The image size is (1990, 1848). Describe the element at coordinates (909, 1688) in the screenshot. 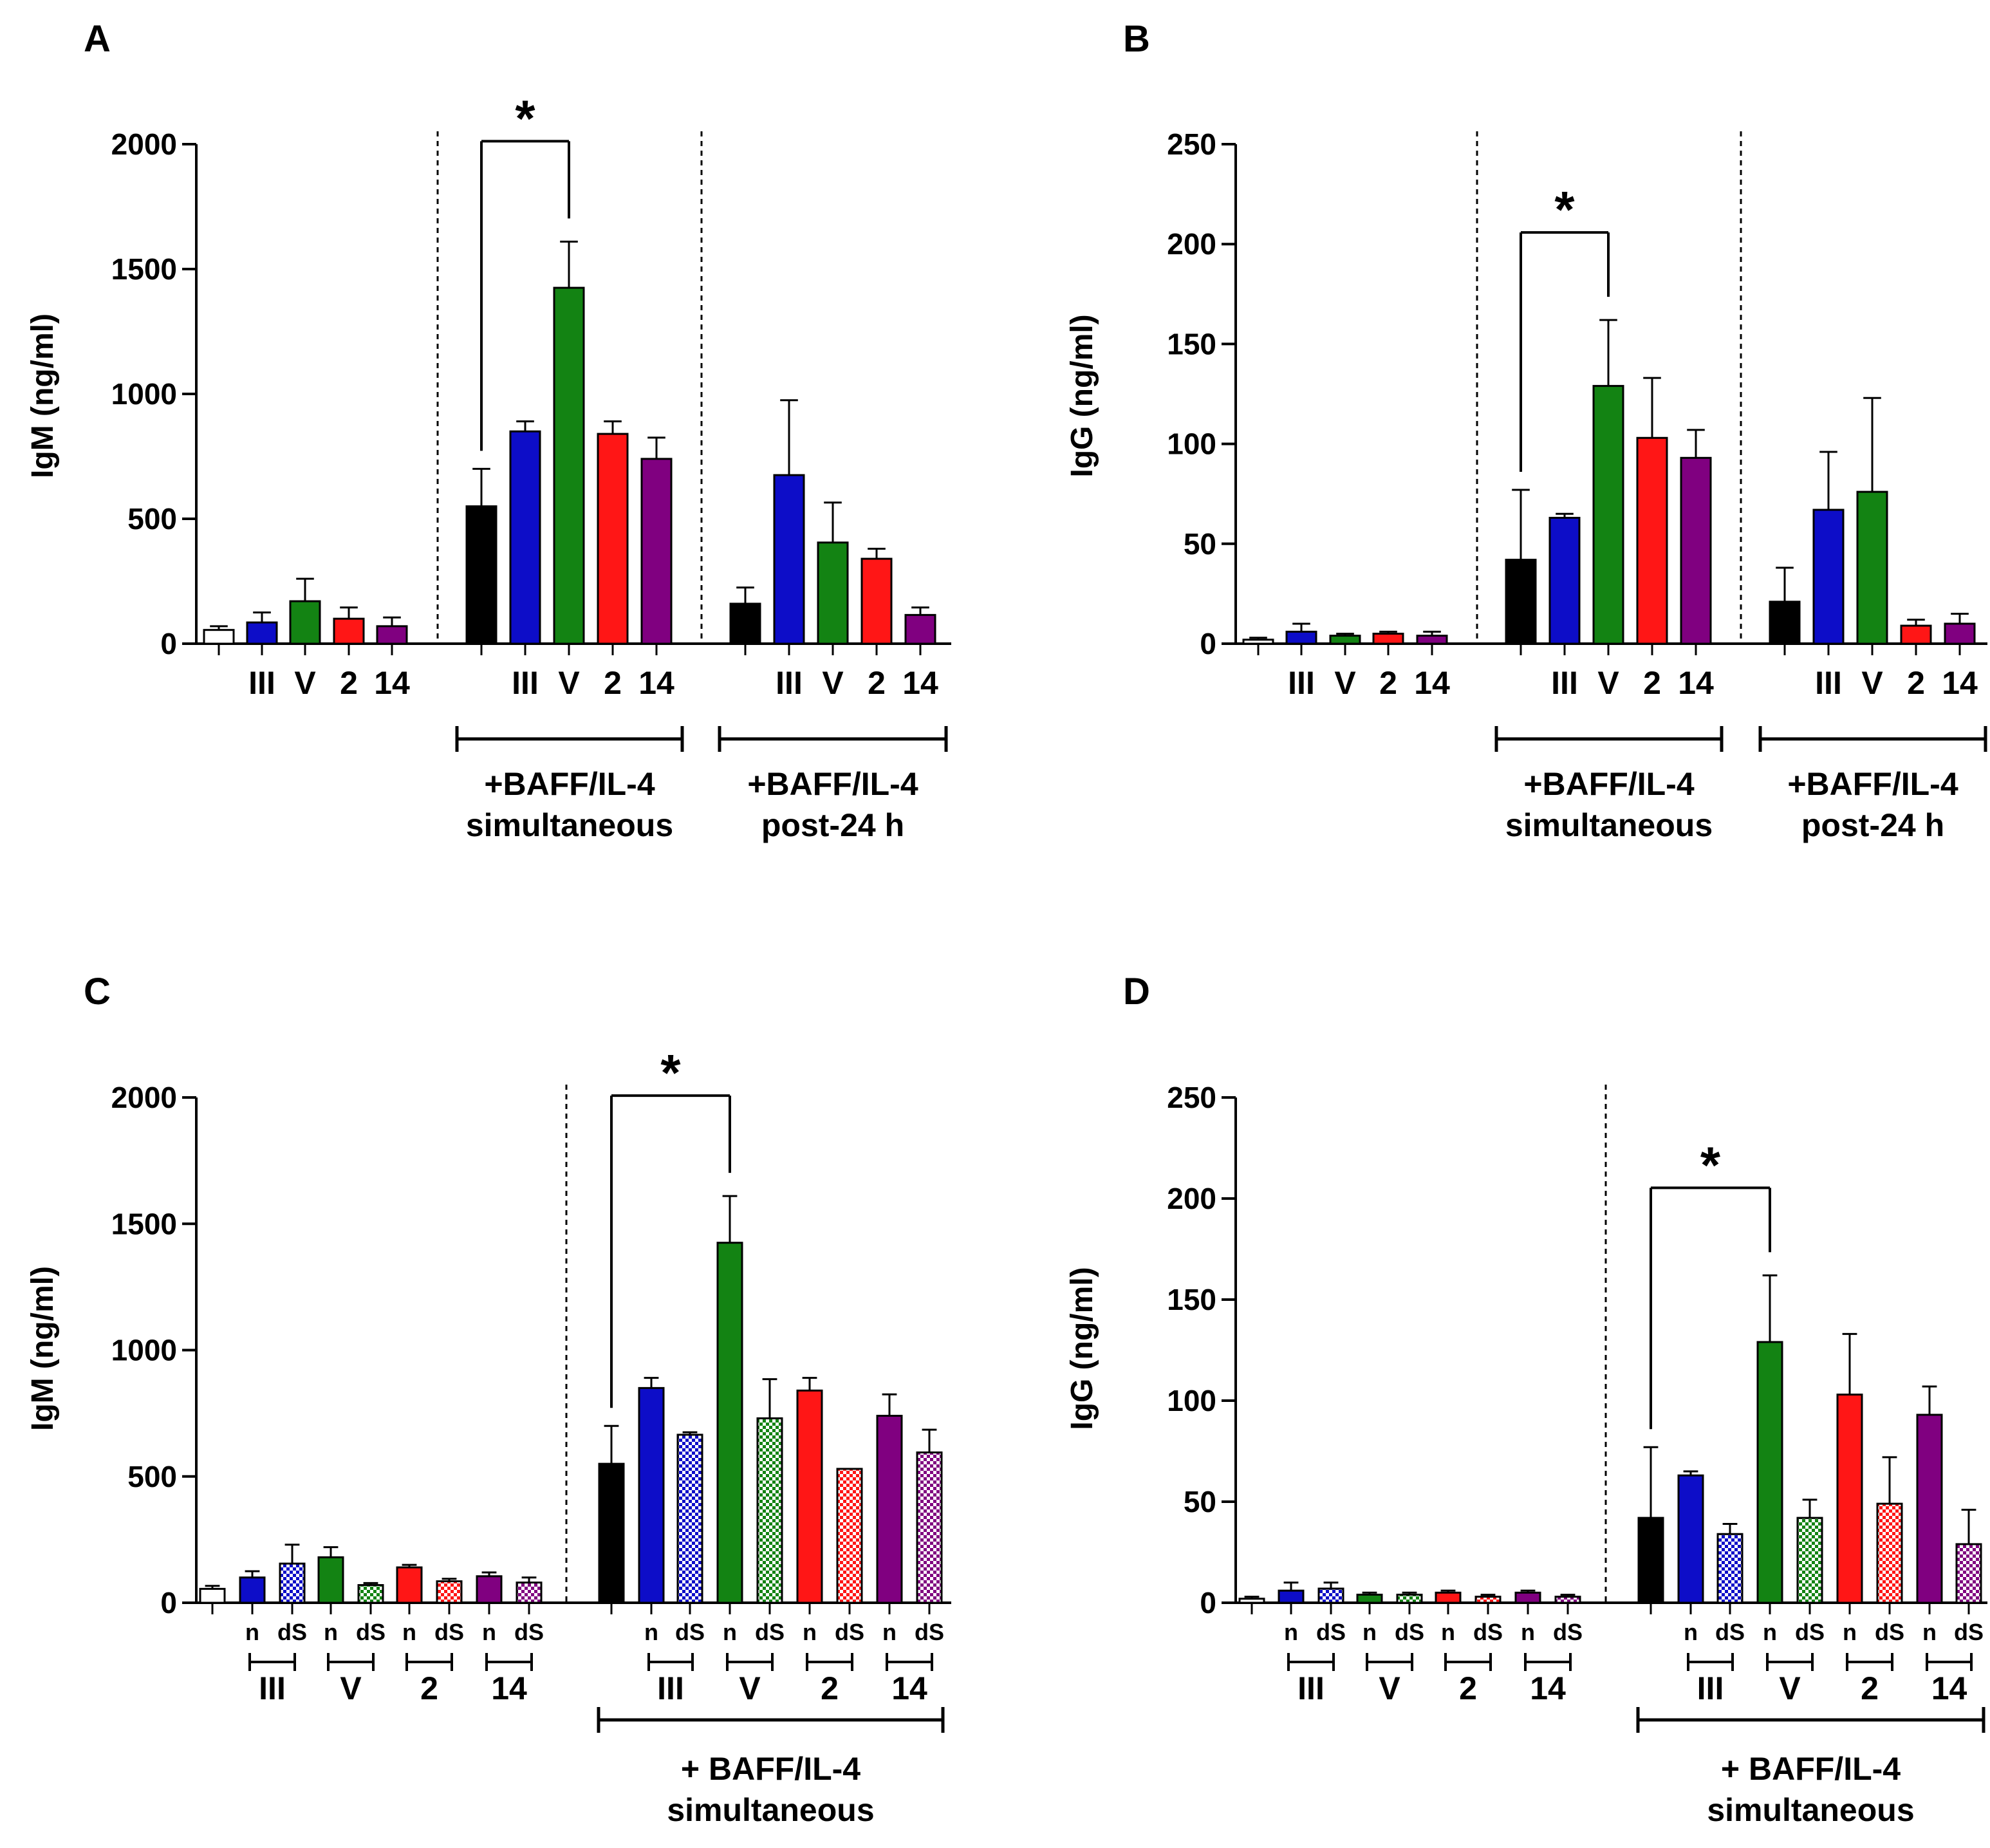

I see `subgroup-label: 14` at that location.